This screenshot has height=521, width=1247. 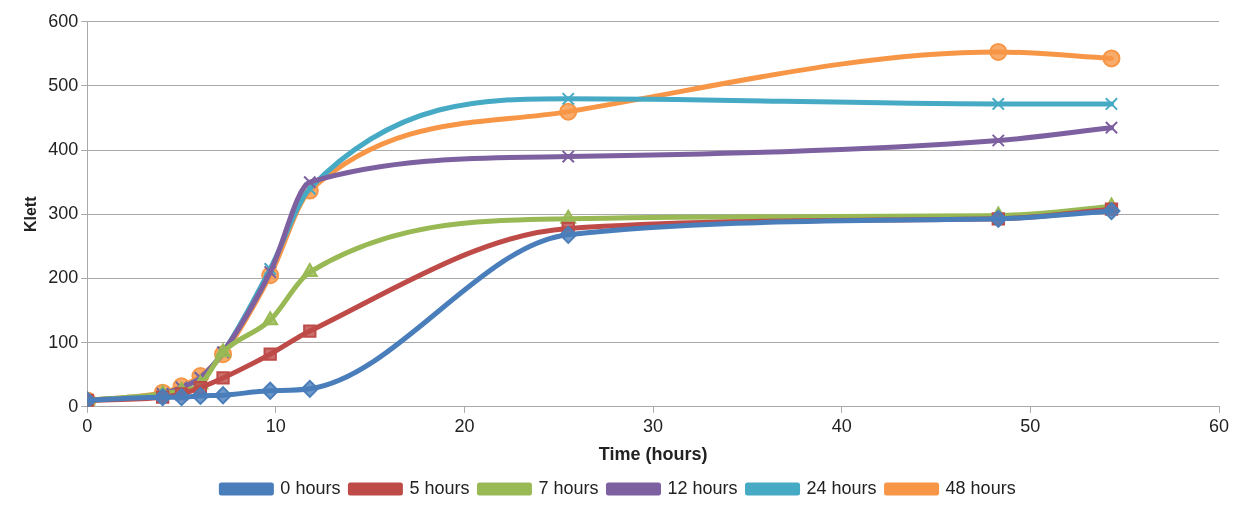 What do you see at coordinates (653, 454) in the screenshot?
I see `x-axis-title: Time (hours)` at bounding box center [653, 454].